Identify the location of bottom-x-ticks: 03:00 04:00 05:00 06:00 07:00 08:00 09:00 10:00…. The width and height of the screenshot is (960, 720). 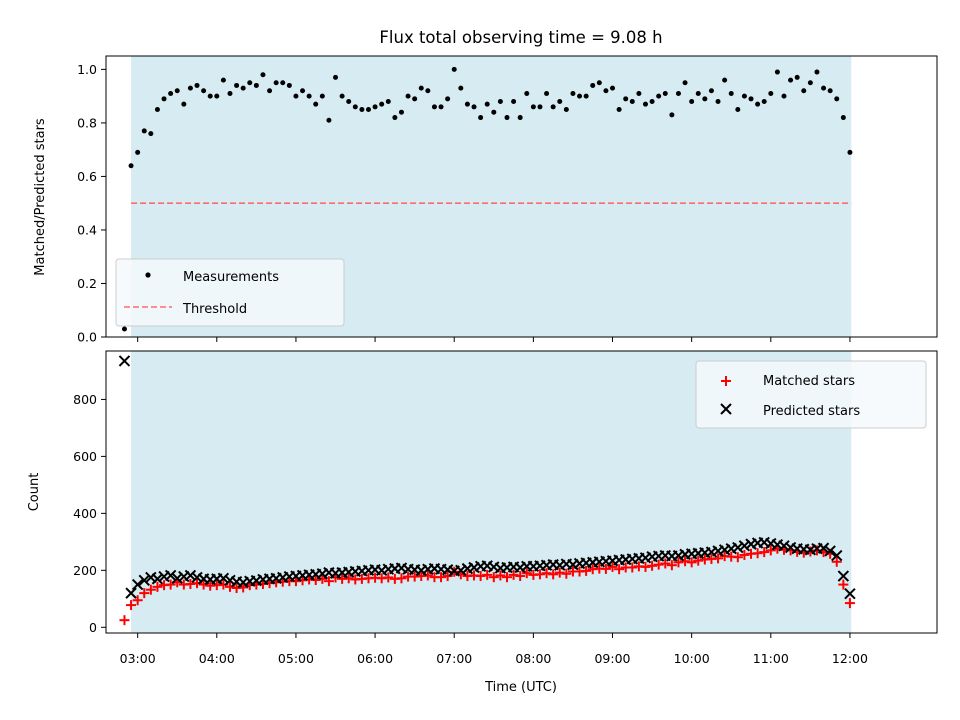
(494, 649).